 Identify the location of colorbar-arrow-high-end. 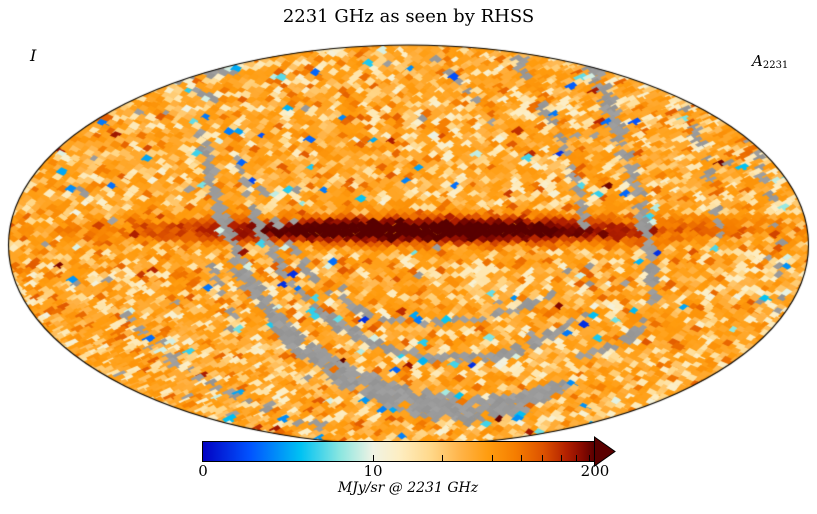
(605, 451).